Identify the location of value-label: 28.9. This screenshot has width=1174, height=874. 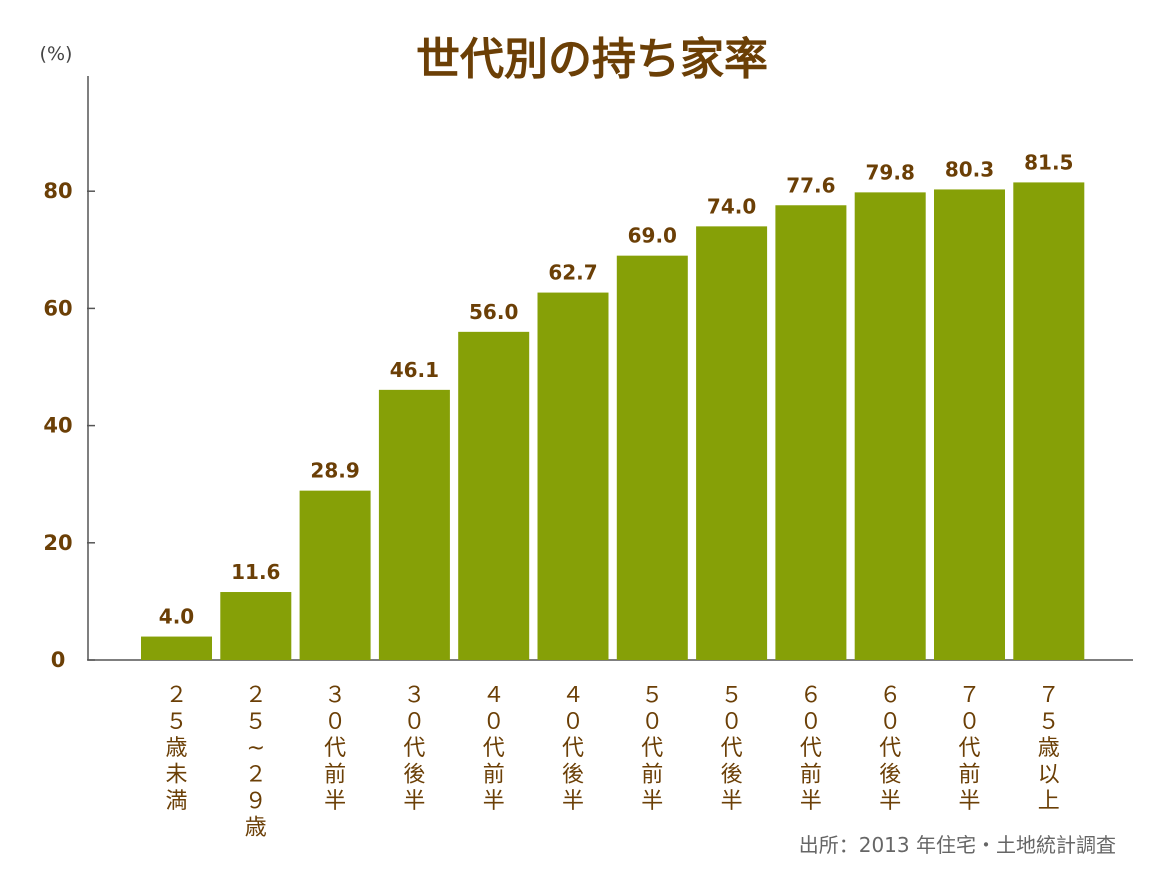
(334, 471).